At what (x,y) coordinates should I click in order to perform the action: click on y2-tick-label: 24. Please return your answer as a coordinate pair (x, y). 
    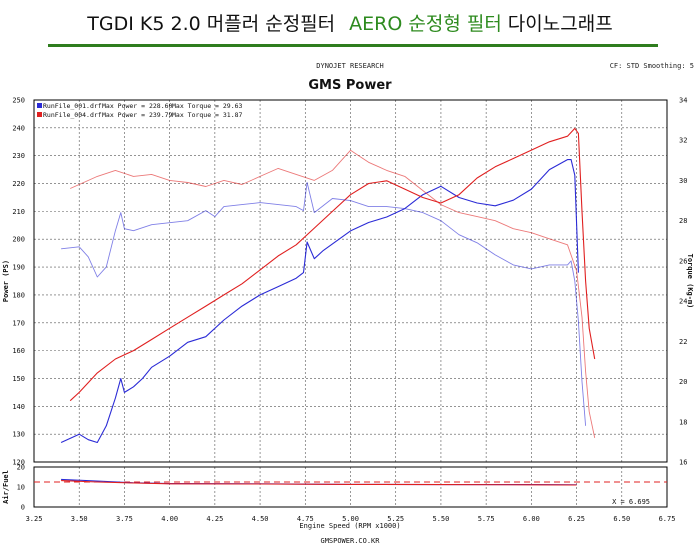
    Looking at the image, I should click on (683, 302).